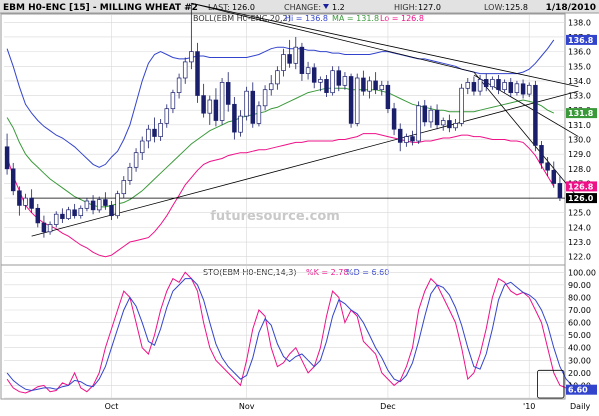 This screenshot has height=416, width=599. I want to click on price-tick-label: 123.0, so click(579, 242).